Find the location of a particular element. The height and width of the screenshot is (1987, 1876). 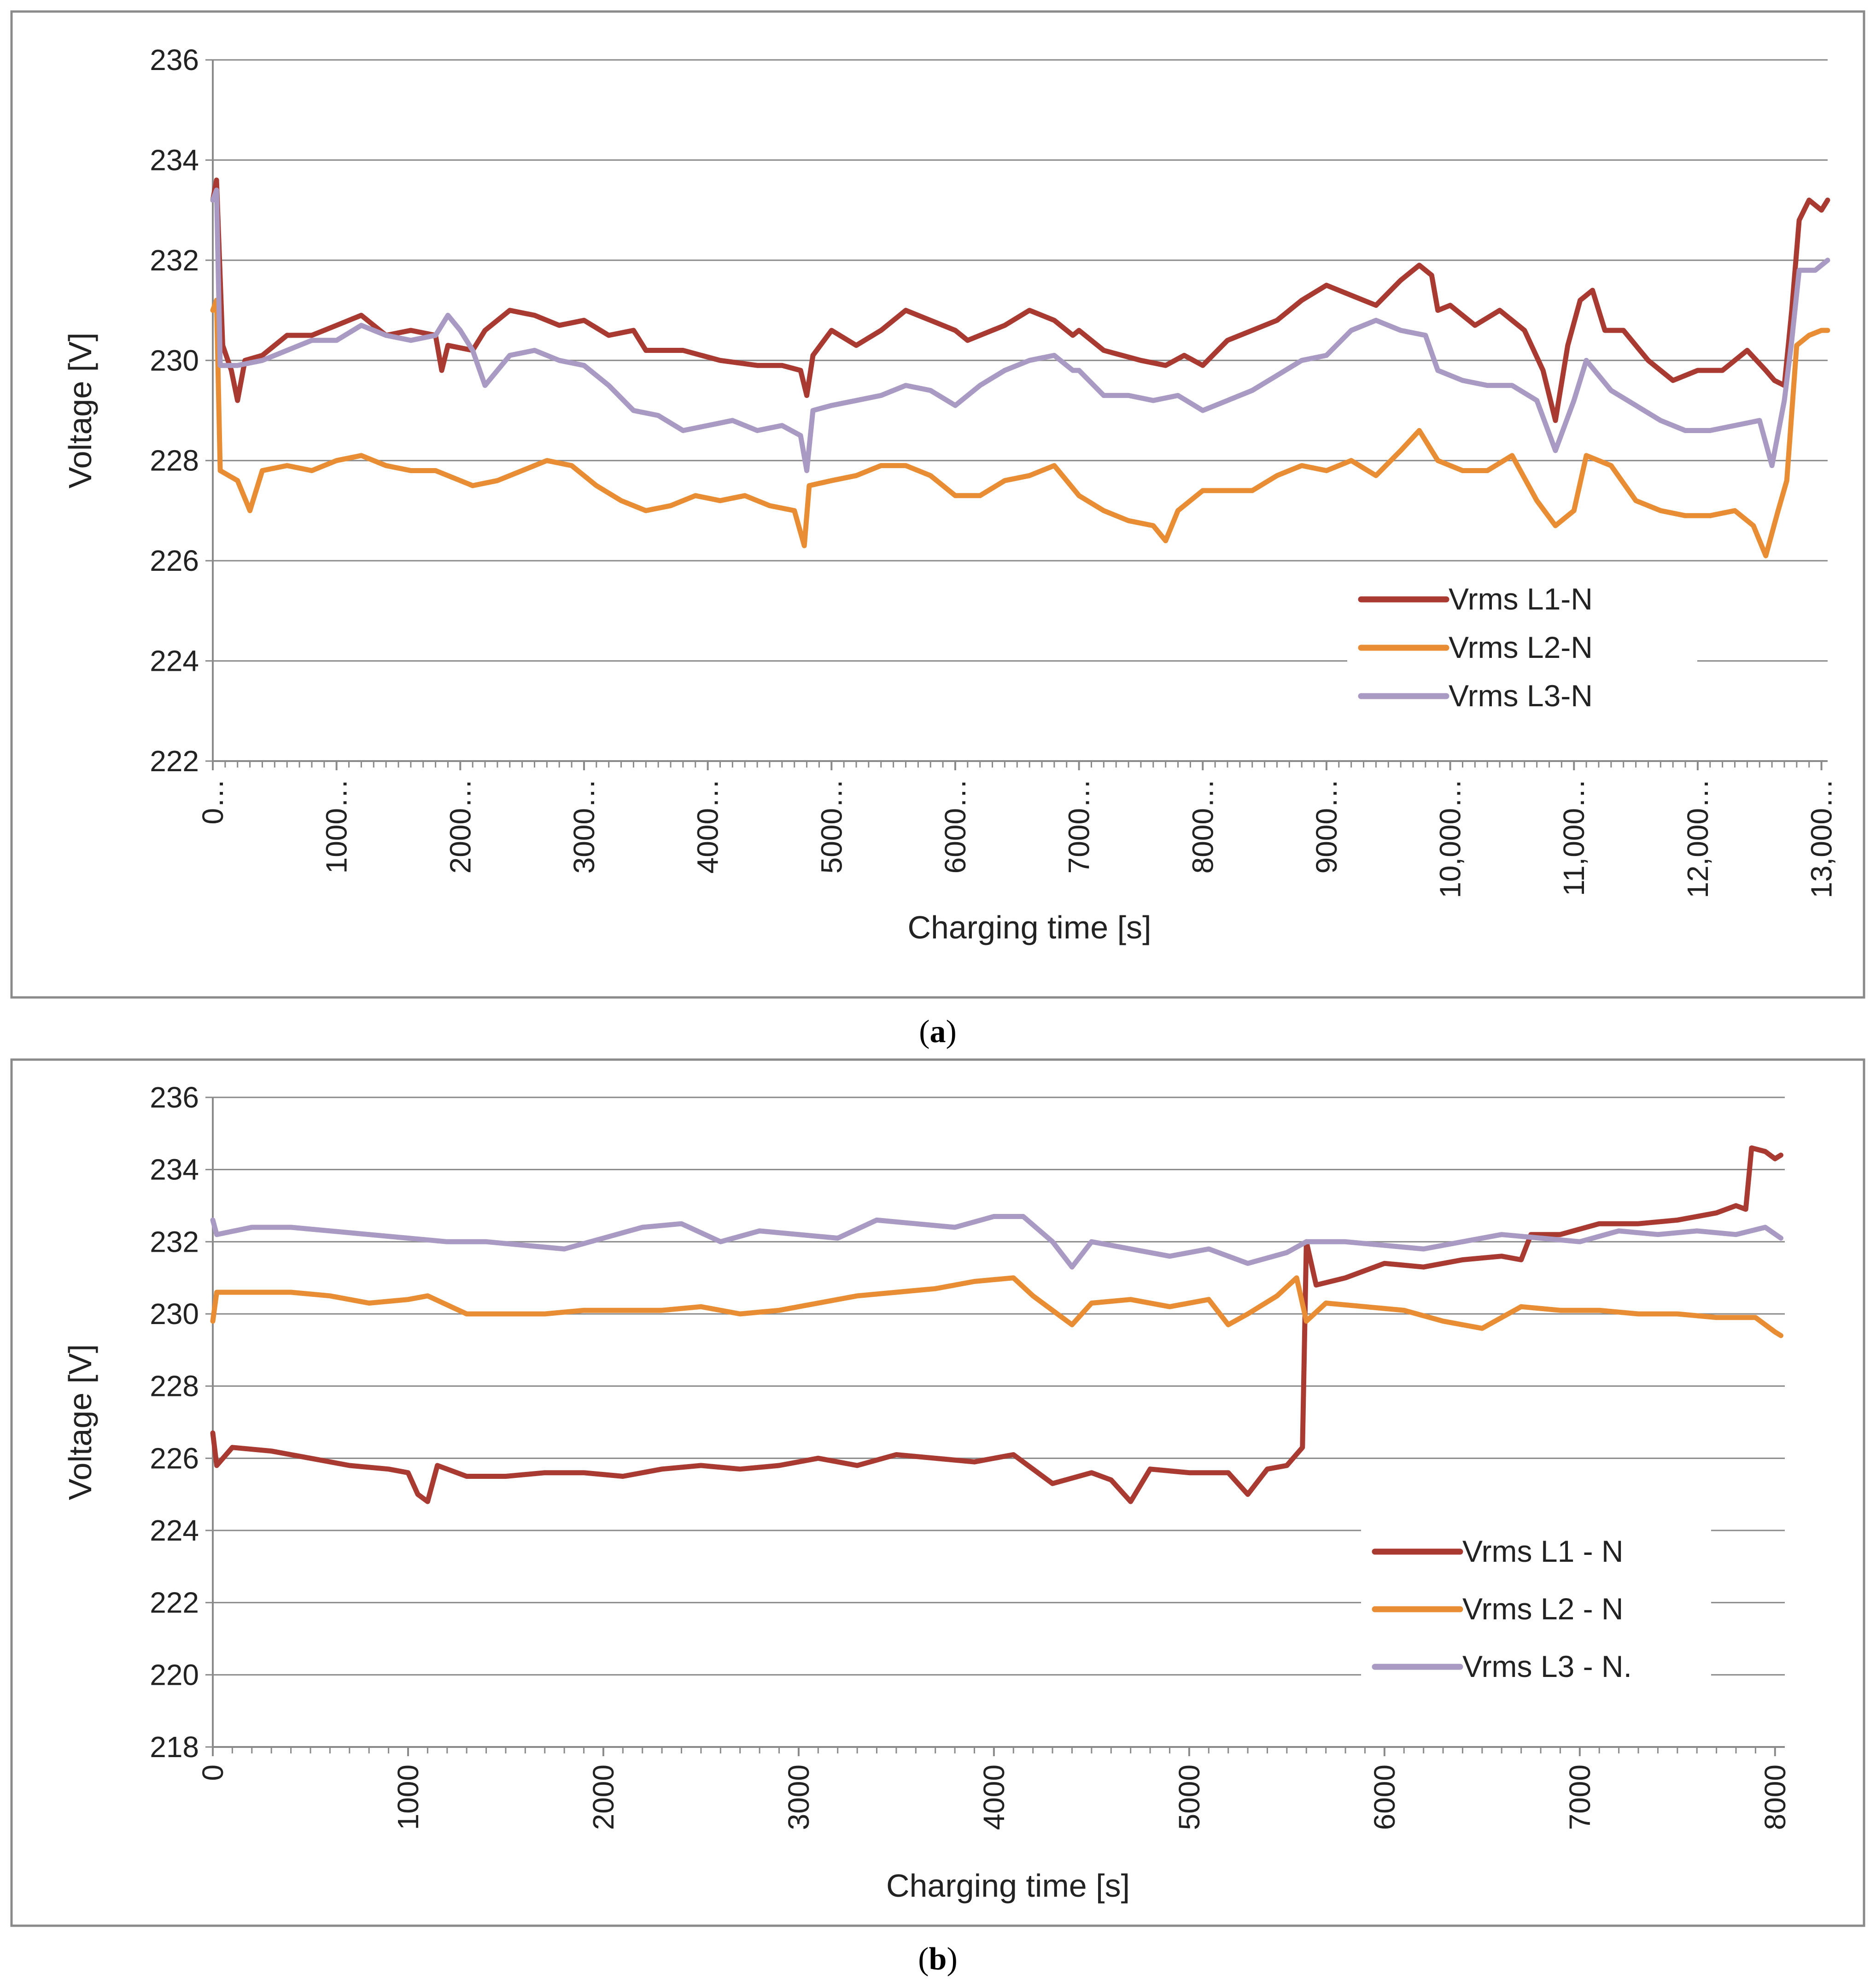

caption-b-letter: b is located at coordinates (938, 1959).